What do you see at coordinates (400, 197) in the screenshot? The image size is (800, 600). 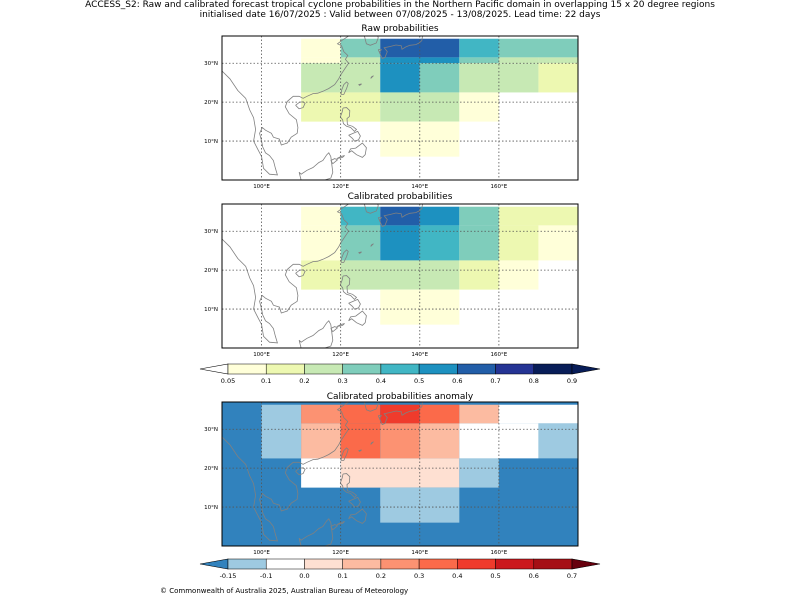 I see `panel-title-calibrated: Calibrated probabilities` at bounding box center [400, 197].